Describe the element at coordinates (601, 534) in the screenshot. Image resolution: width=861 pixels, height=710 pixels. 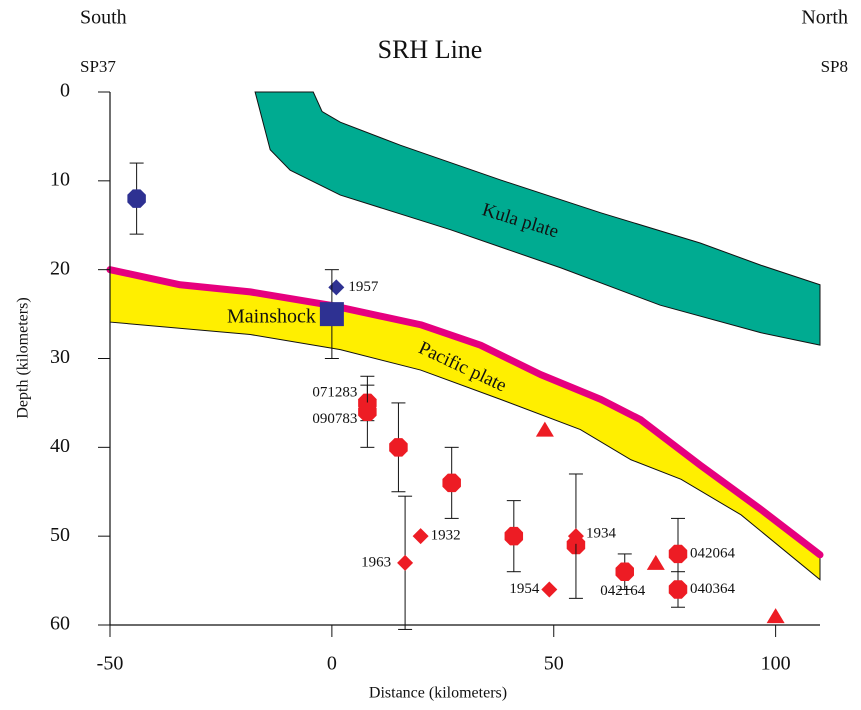
I see `point-label: 1934` at that location.